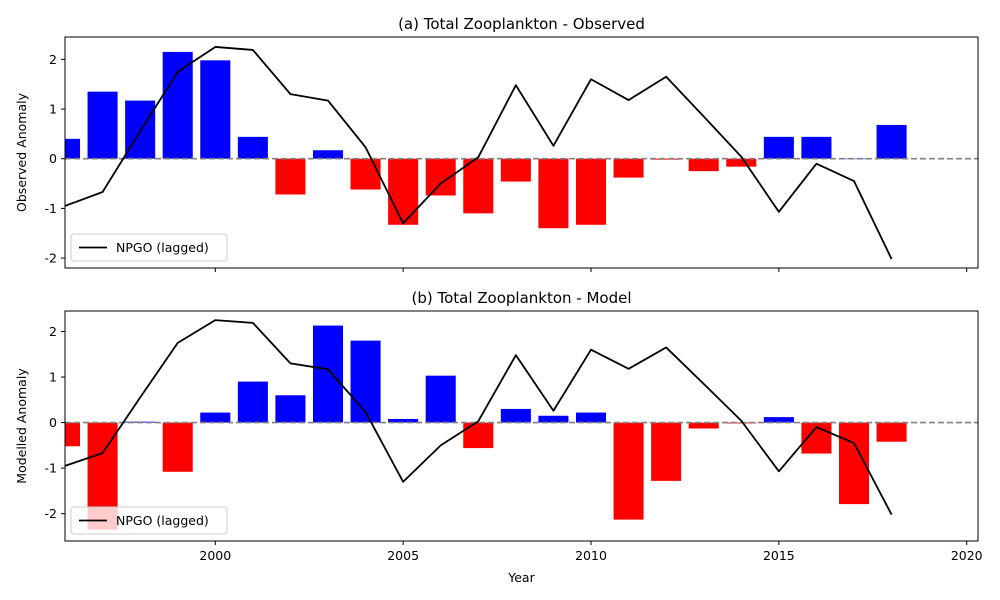 The width and height of the screenshot is (1000, 600). What do you see at coordinates (21, 152) in the screenshot?
I see `y-axis-label: Observed Anomaly` at bounding box center [21, 152].